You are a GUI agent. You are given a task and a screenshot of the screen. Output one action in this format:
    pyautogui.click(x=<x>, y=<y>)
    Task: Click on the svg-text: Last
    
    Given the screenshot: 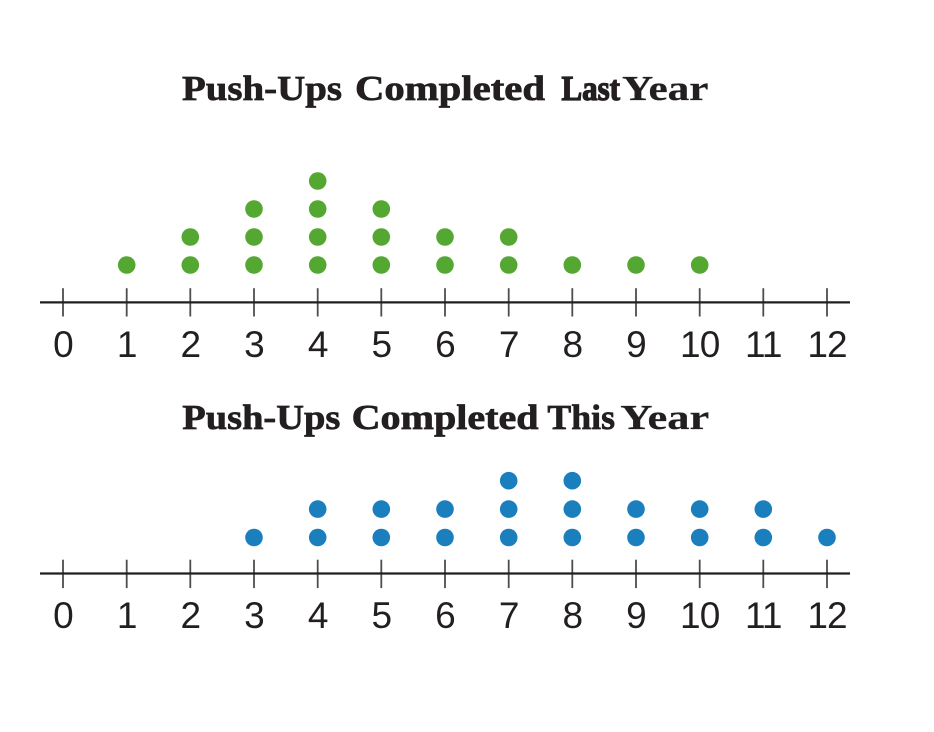 What is the action you would take?
    pyautogui.click(x=591, y=88)
    